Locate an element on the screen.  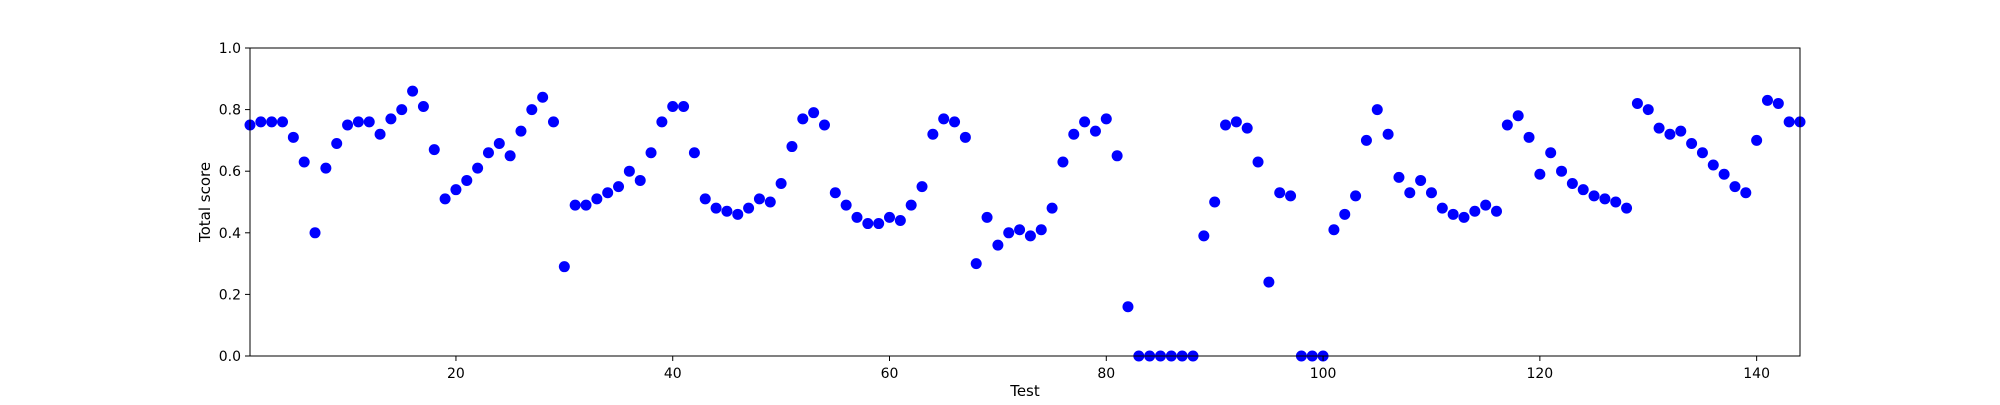
x-tick-label: 40 is located at coordinates (673, 374).